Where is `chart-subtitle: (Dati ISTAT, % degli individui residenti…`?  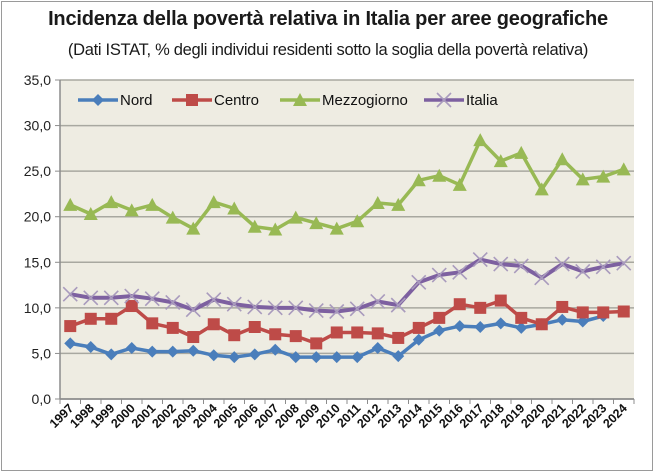 chart-subtitle: (Dati ISTAT, % degli individui residenti… is located at coordinates (328, 50).